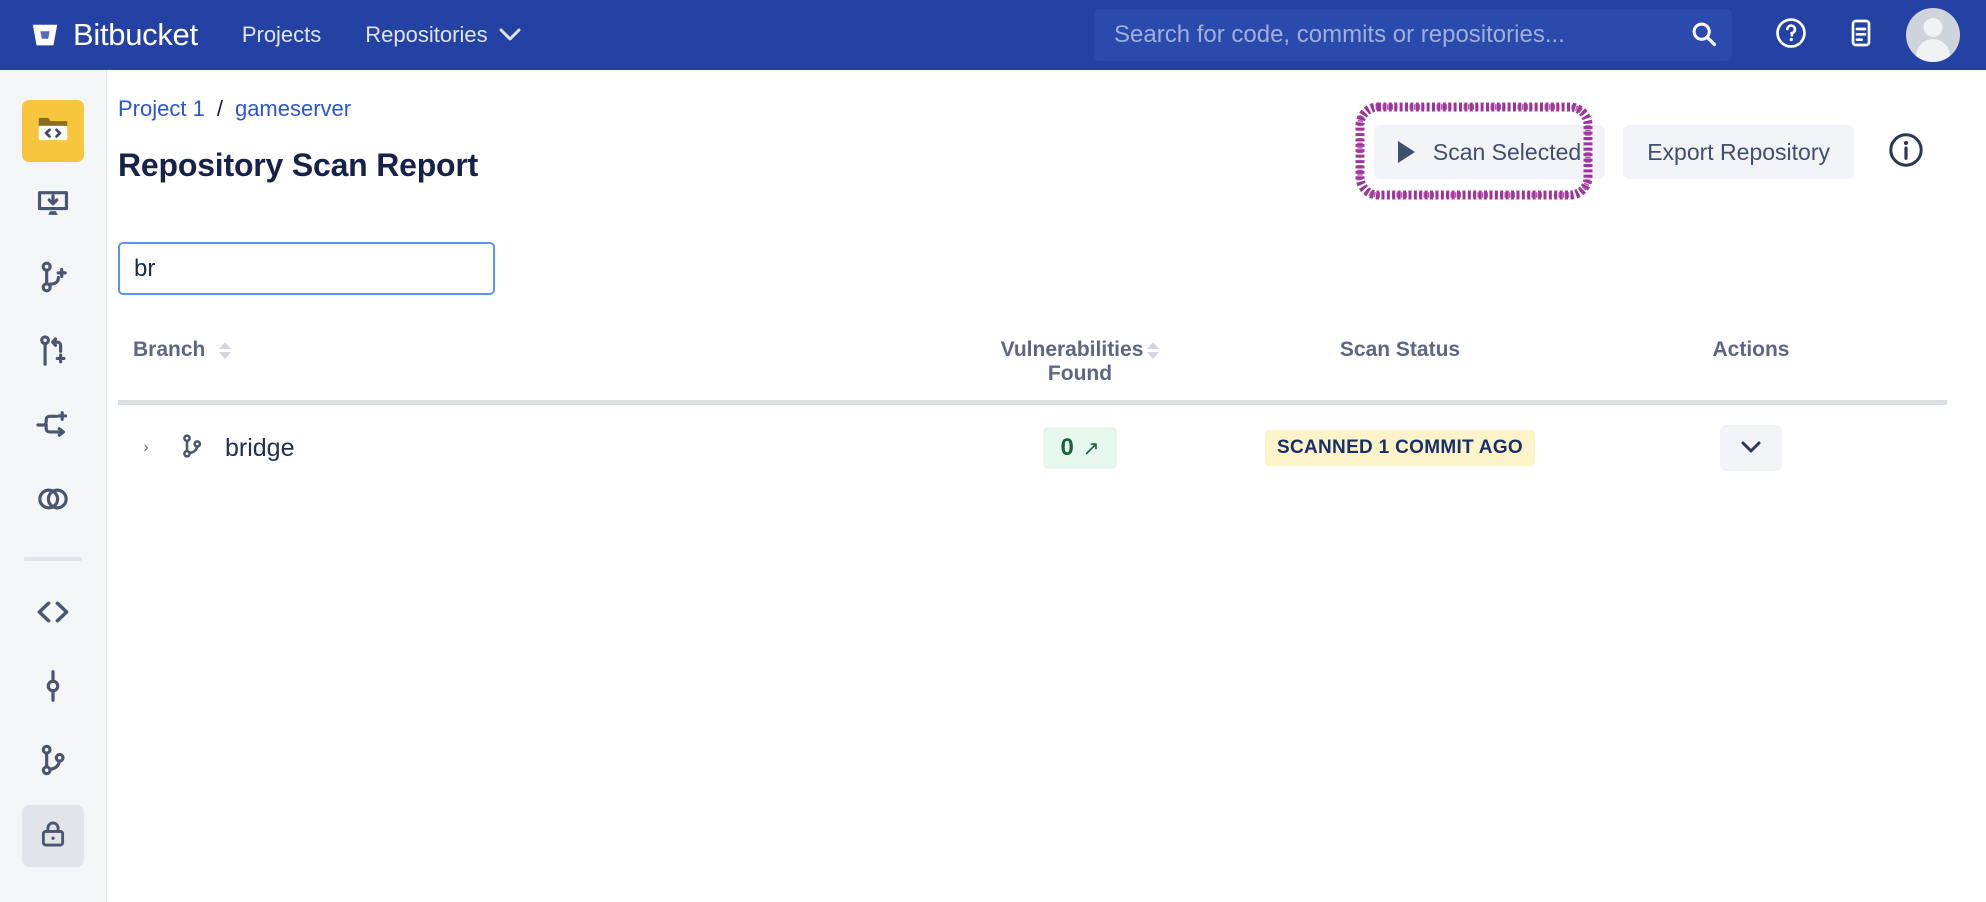  I want to click on action-buttons: Scan Selected Export Repository, so click(1640, 151).